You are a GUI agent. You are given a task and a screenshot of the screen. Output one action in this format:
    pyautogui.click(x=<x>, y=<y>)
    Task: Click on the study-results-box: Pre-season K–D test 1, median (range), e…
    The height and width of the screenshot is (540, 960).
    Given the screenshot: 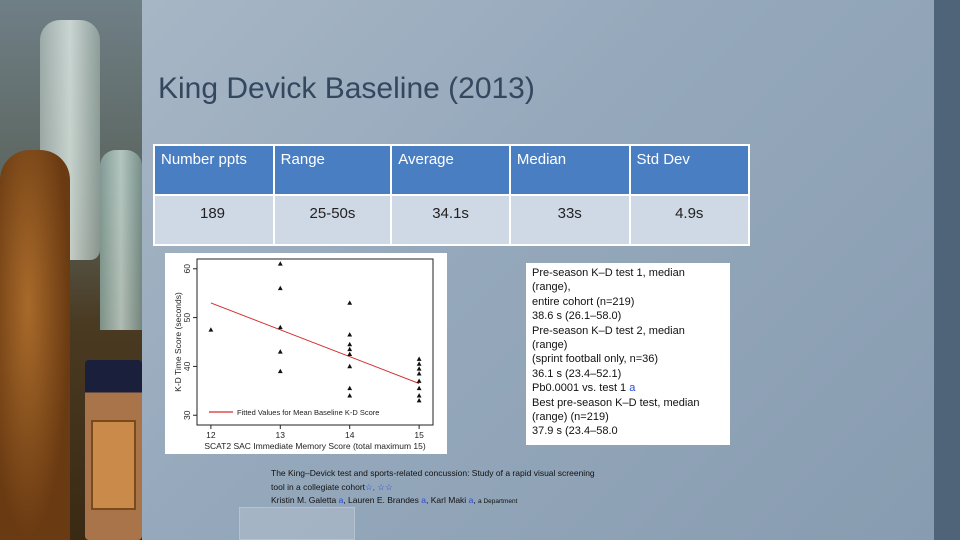 What is the action you would take?
    pyautogui.click(x=628, y=354)
    